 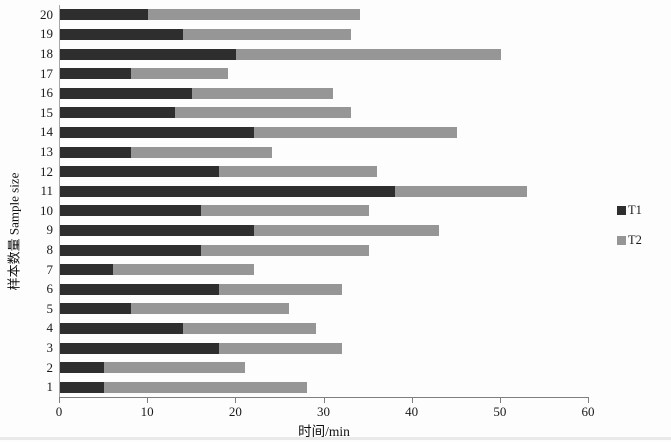 I want to click on x-axis-title: 时间/min, so click(x=324, y=431).